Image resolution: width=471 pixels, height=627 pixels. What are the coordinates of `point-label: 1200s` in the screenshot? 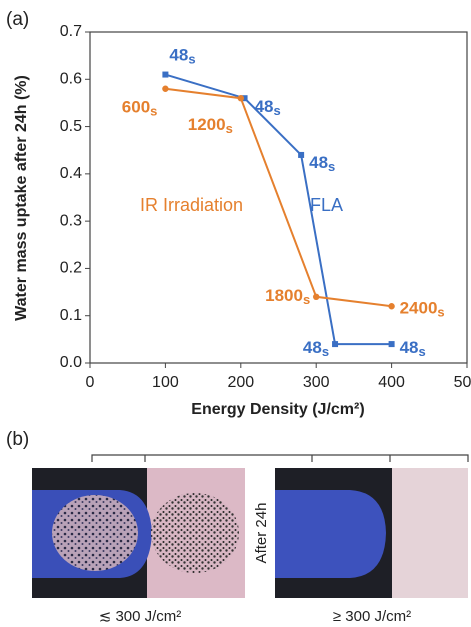 It's located at (210, 126).